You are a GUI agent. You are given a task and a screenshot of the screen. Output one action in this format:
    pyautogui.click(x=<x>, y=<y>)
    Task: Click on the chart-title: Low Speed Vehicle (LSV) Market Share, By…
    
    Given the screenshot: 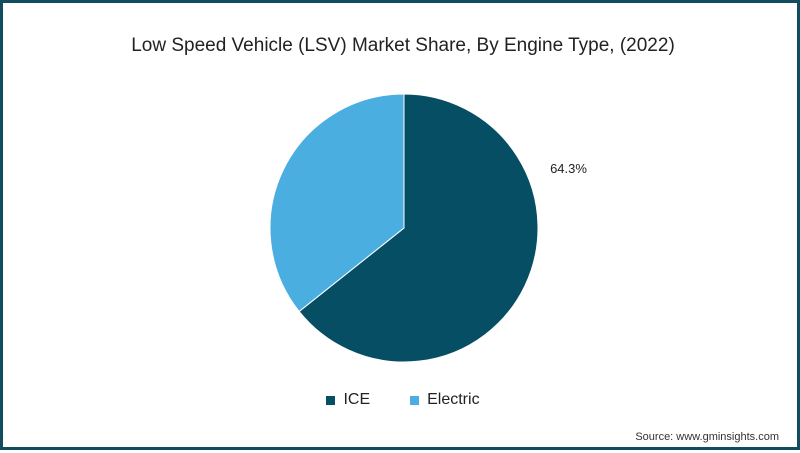 What is the action you would take?
    pyautogui.click(x=403, y=45)
    